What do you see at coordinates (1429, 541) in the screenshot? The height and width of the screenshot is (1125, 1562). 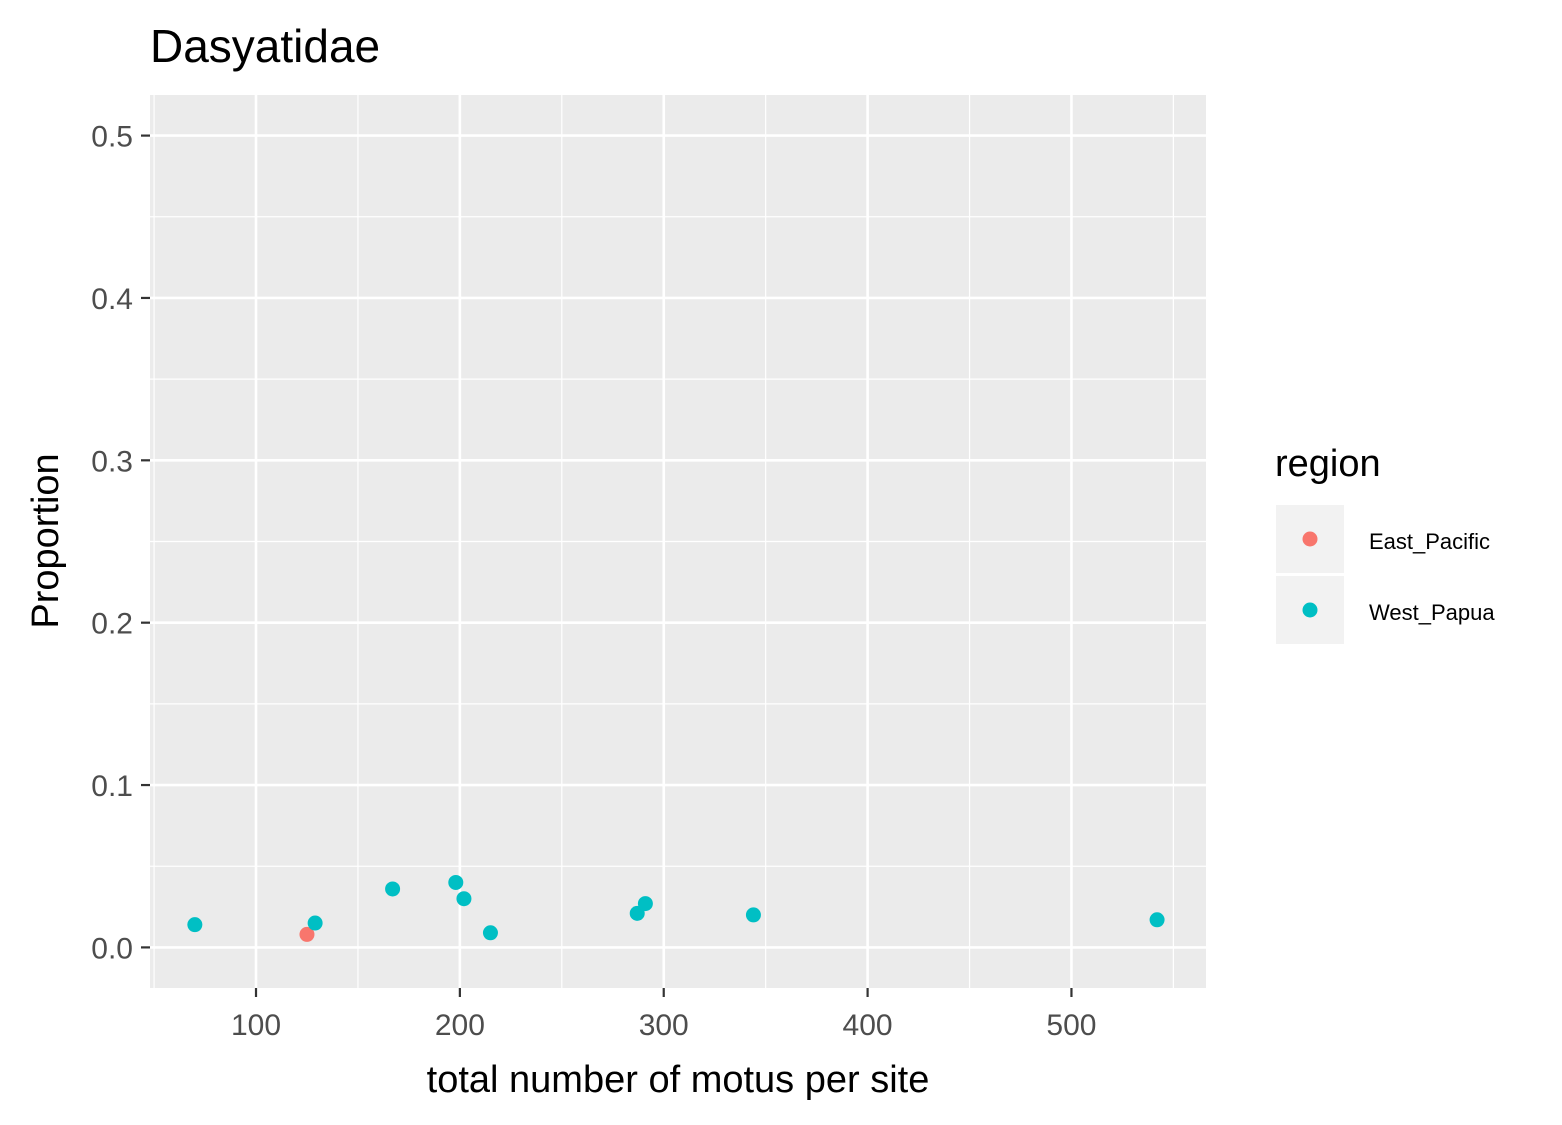 I see `legend-label: East_Pacific` at bounding box center [1429, 541].